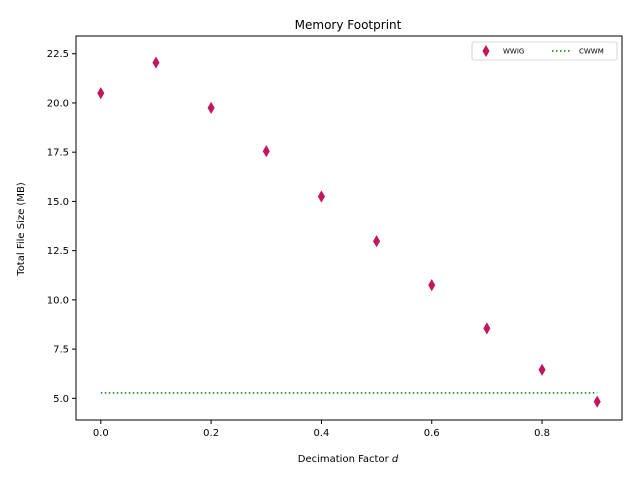  Describe the element at coordinates (513, 52) in the screenshot. I see `legend-wwig-label: WWIG` at that location.